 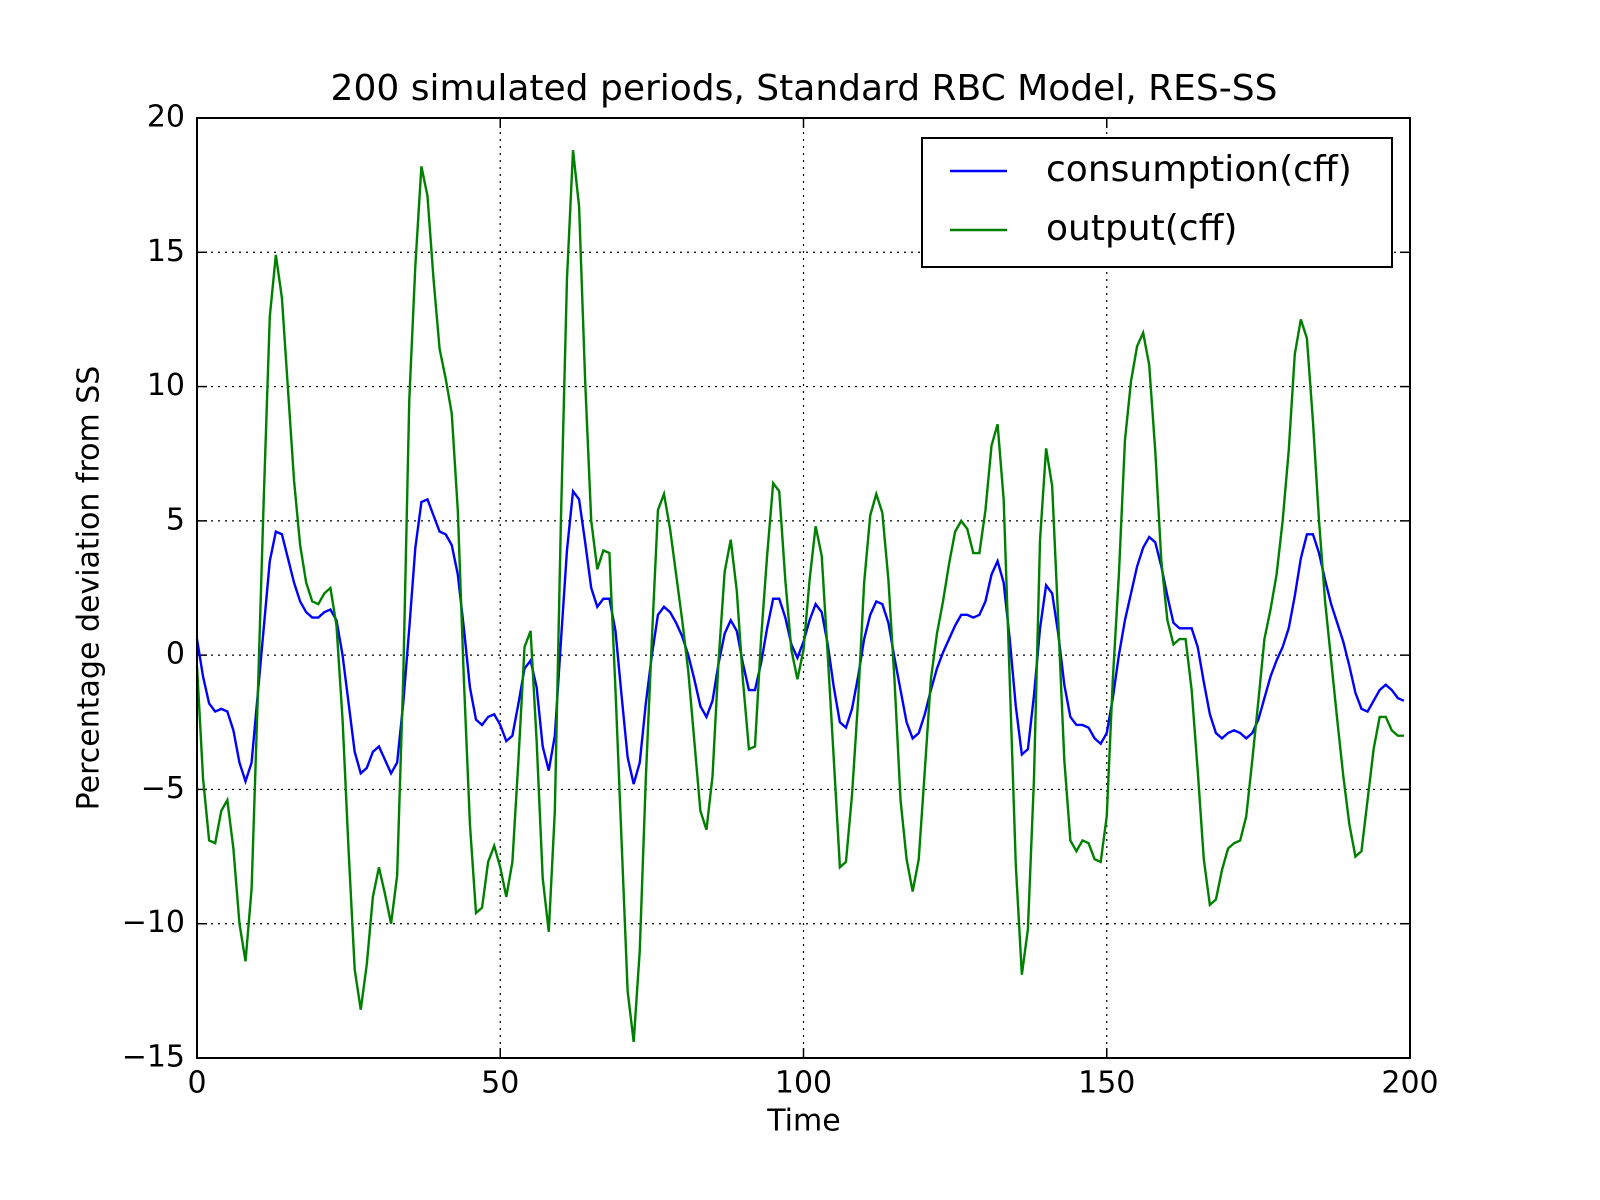 I want to click on x-tick-label: 200, so click(x=1409, y=1083).